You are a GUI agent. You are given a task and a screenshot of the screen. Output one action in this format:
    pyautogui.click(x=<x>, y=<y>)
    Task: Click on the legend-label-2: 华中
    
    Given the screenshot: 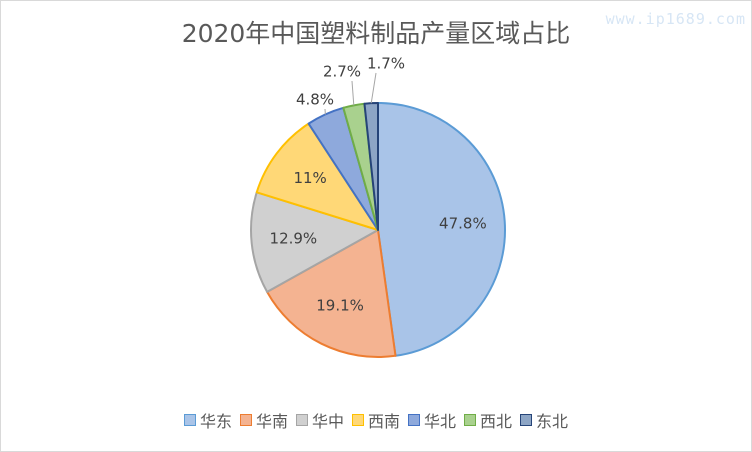 What is the action you would take?
    pyautogui.click(x=327, y=421)
    